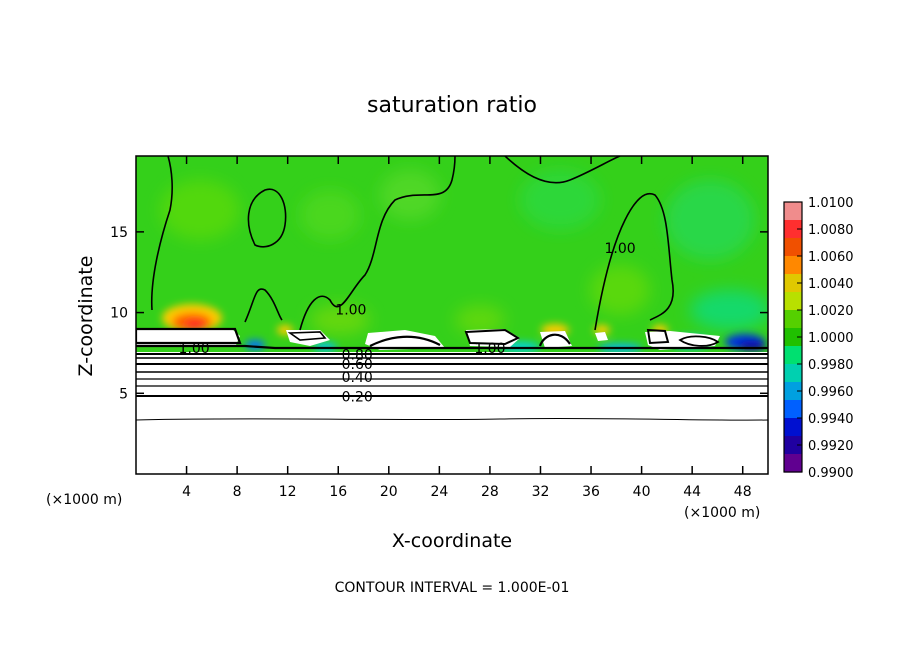 Image resolution: width=904 pixels, height=654 pixels. Describe the element at coordinates (288, 492) in the screenshot. I see `x-tick-label: 12` at that location.